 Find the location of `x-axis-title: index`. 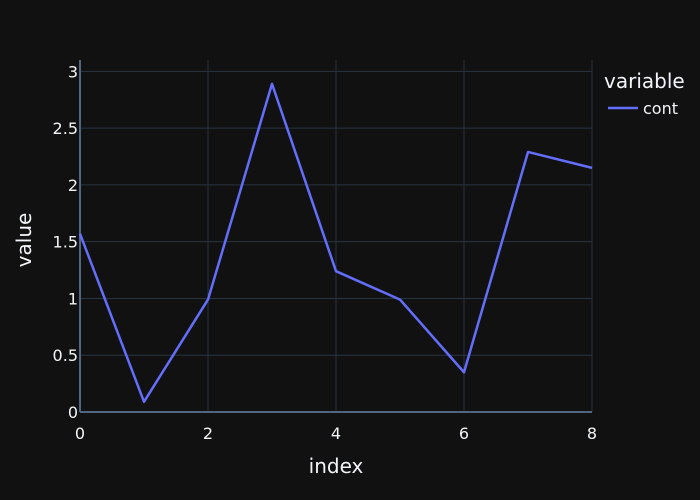

x-axis-title: index is located at coordinates (336, 466).